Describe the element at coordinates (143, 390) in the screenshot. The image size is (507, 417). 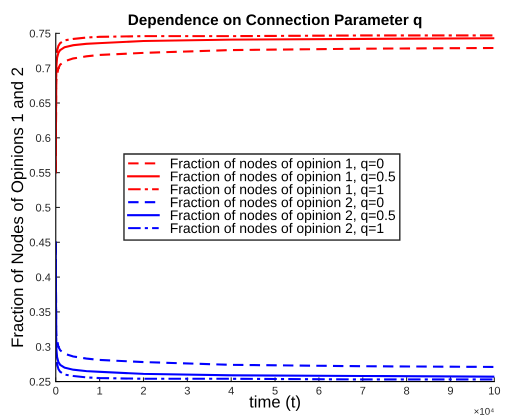
I see `x-tick-label: 2` at that location.